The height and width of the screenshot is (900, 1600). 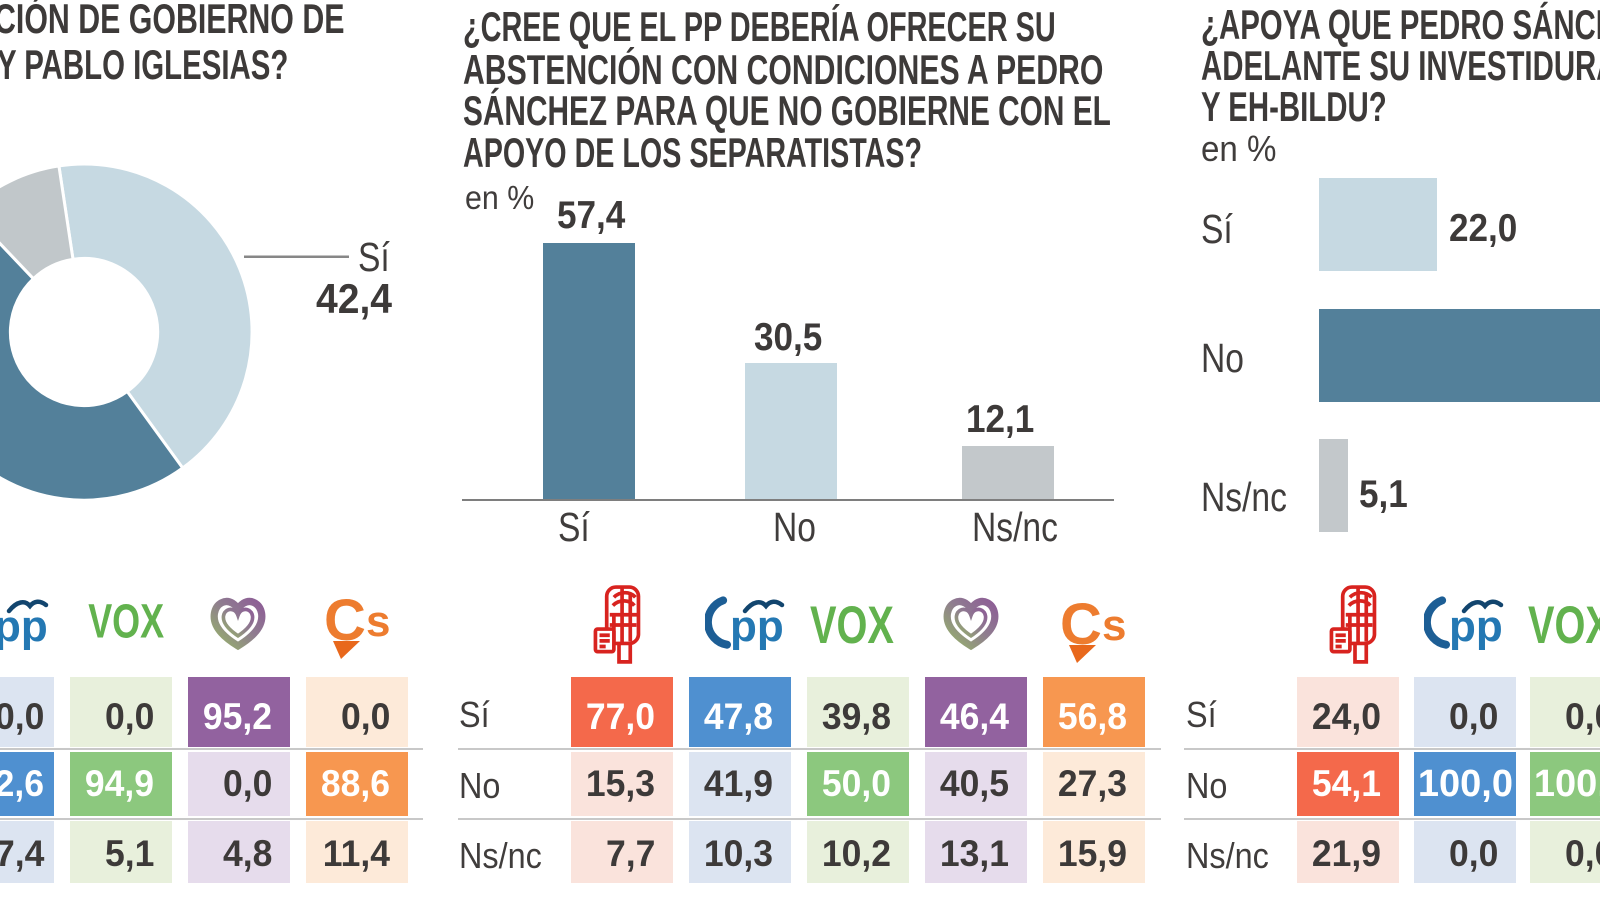 I want to click on svg-text: s, so click(x=378, y=621).